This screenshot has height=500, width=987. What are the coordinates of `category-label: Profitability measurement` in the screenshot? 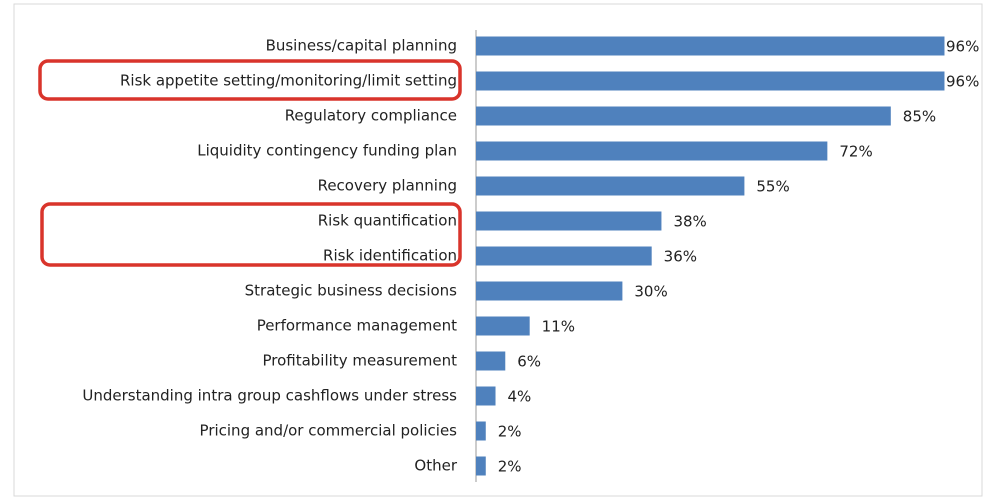 It's located at (359, 361).